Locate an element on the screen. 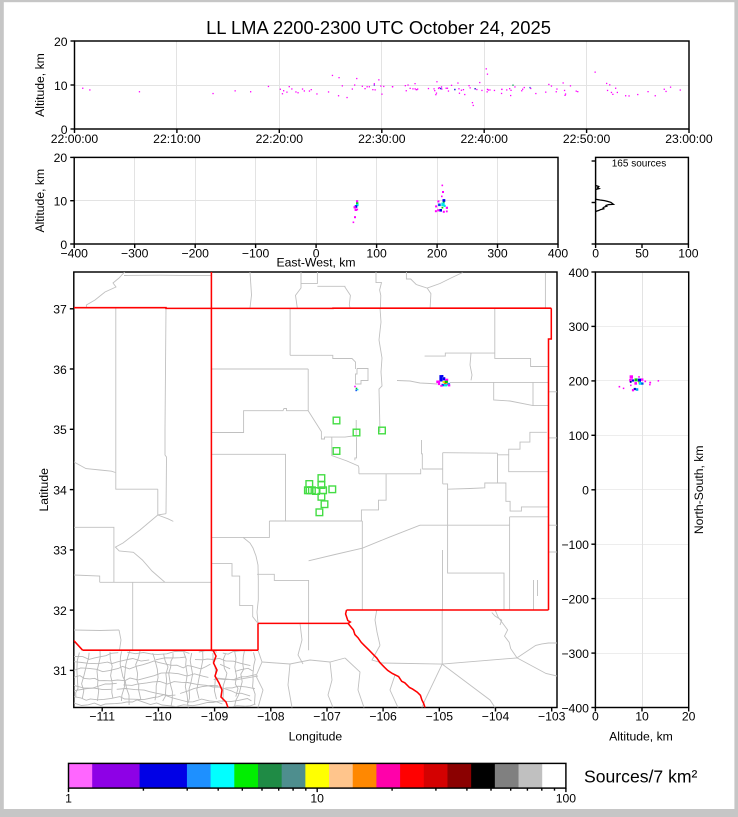 The height and width of the screenshot is (817, 738). svg-text: Longitude is located at coordinates (316, 737).